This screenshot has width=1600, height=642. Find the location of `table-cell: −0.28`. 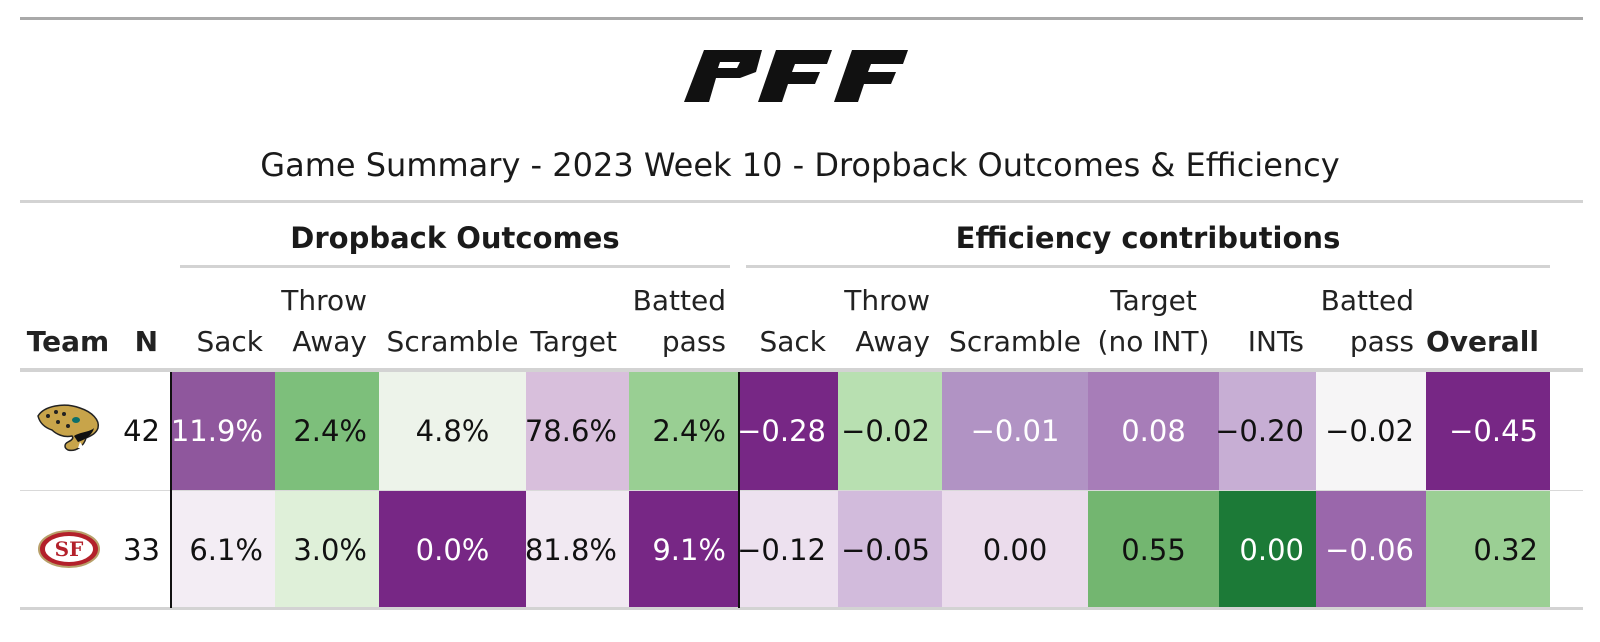

table-cell: −0.28 is located at coordinates (787, 431).